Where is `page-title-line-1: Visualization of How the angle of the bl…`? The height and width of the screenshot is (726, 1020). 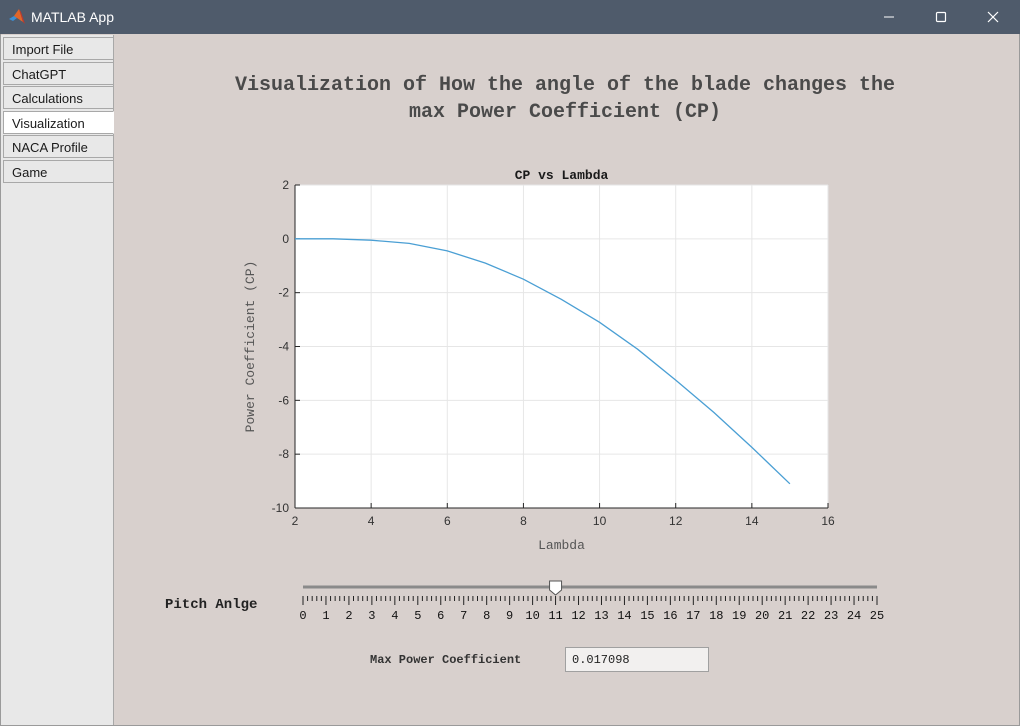
page-title-line-1: Visualization of How the angle of the bl… is located at coordinates (565, 85).